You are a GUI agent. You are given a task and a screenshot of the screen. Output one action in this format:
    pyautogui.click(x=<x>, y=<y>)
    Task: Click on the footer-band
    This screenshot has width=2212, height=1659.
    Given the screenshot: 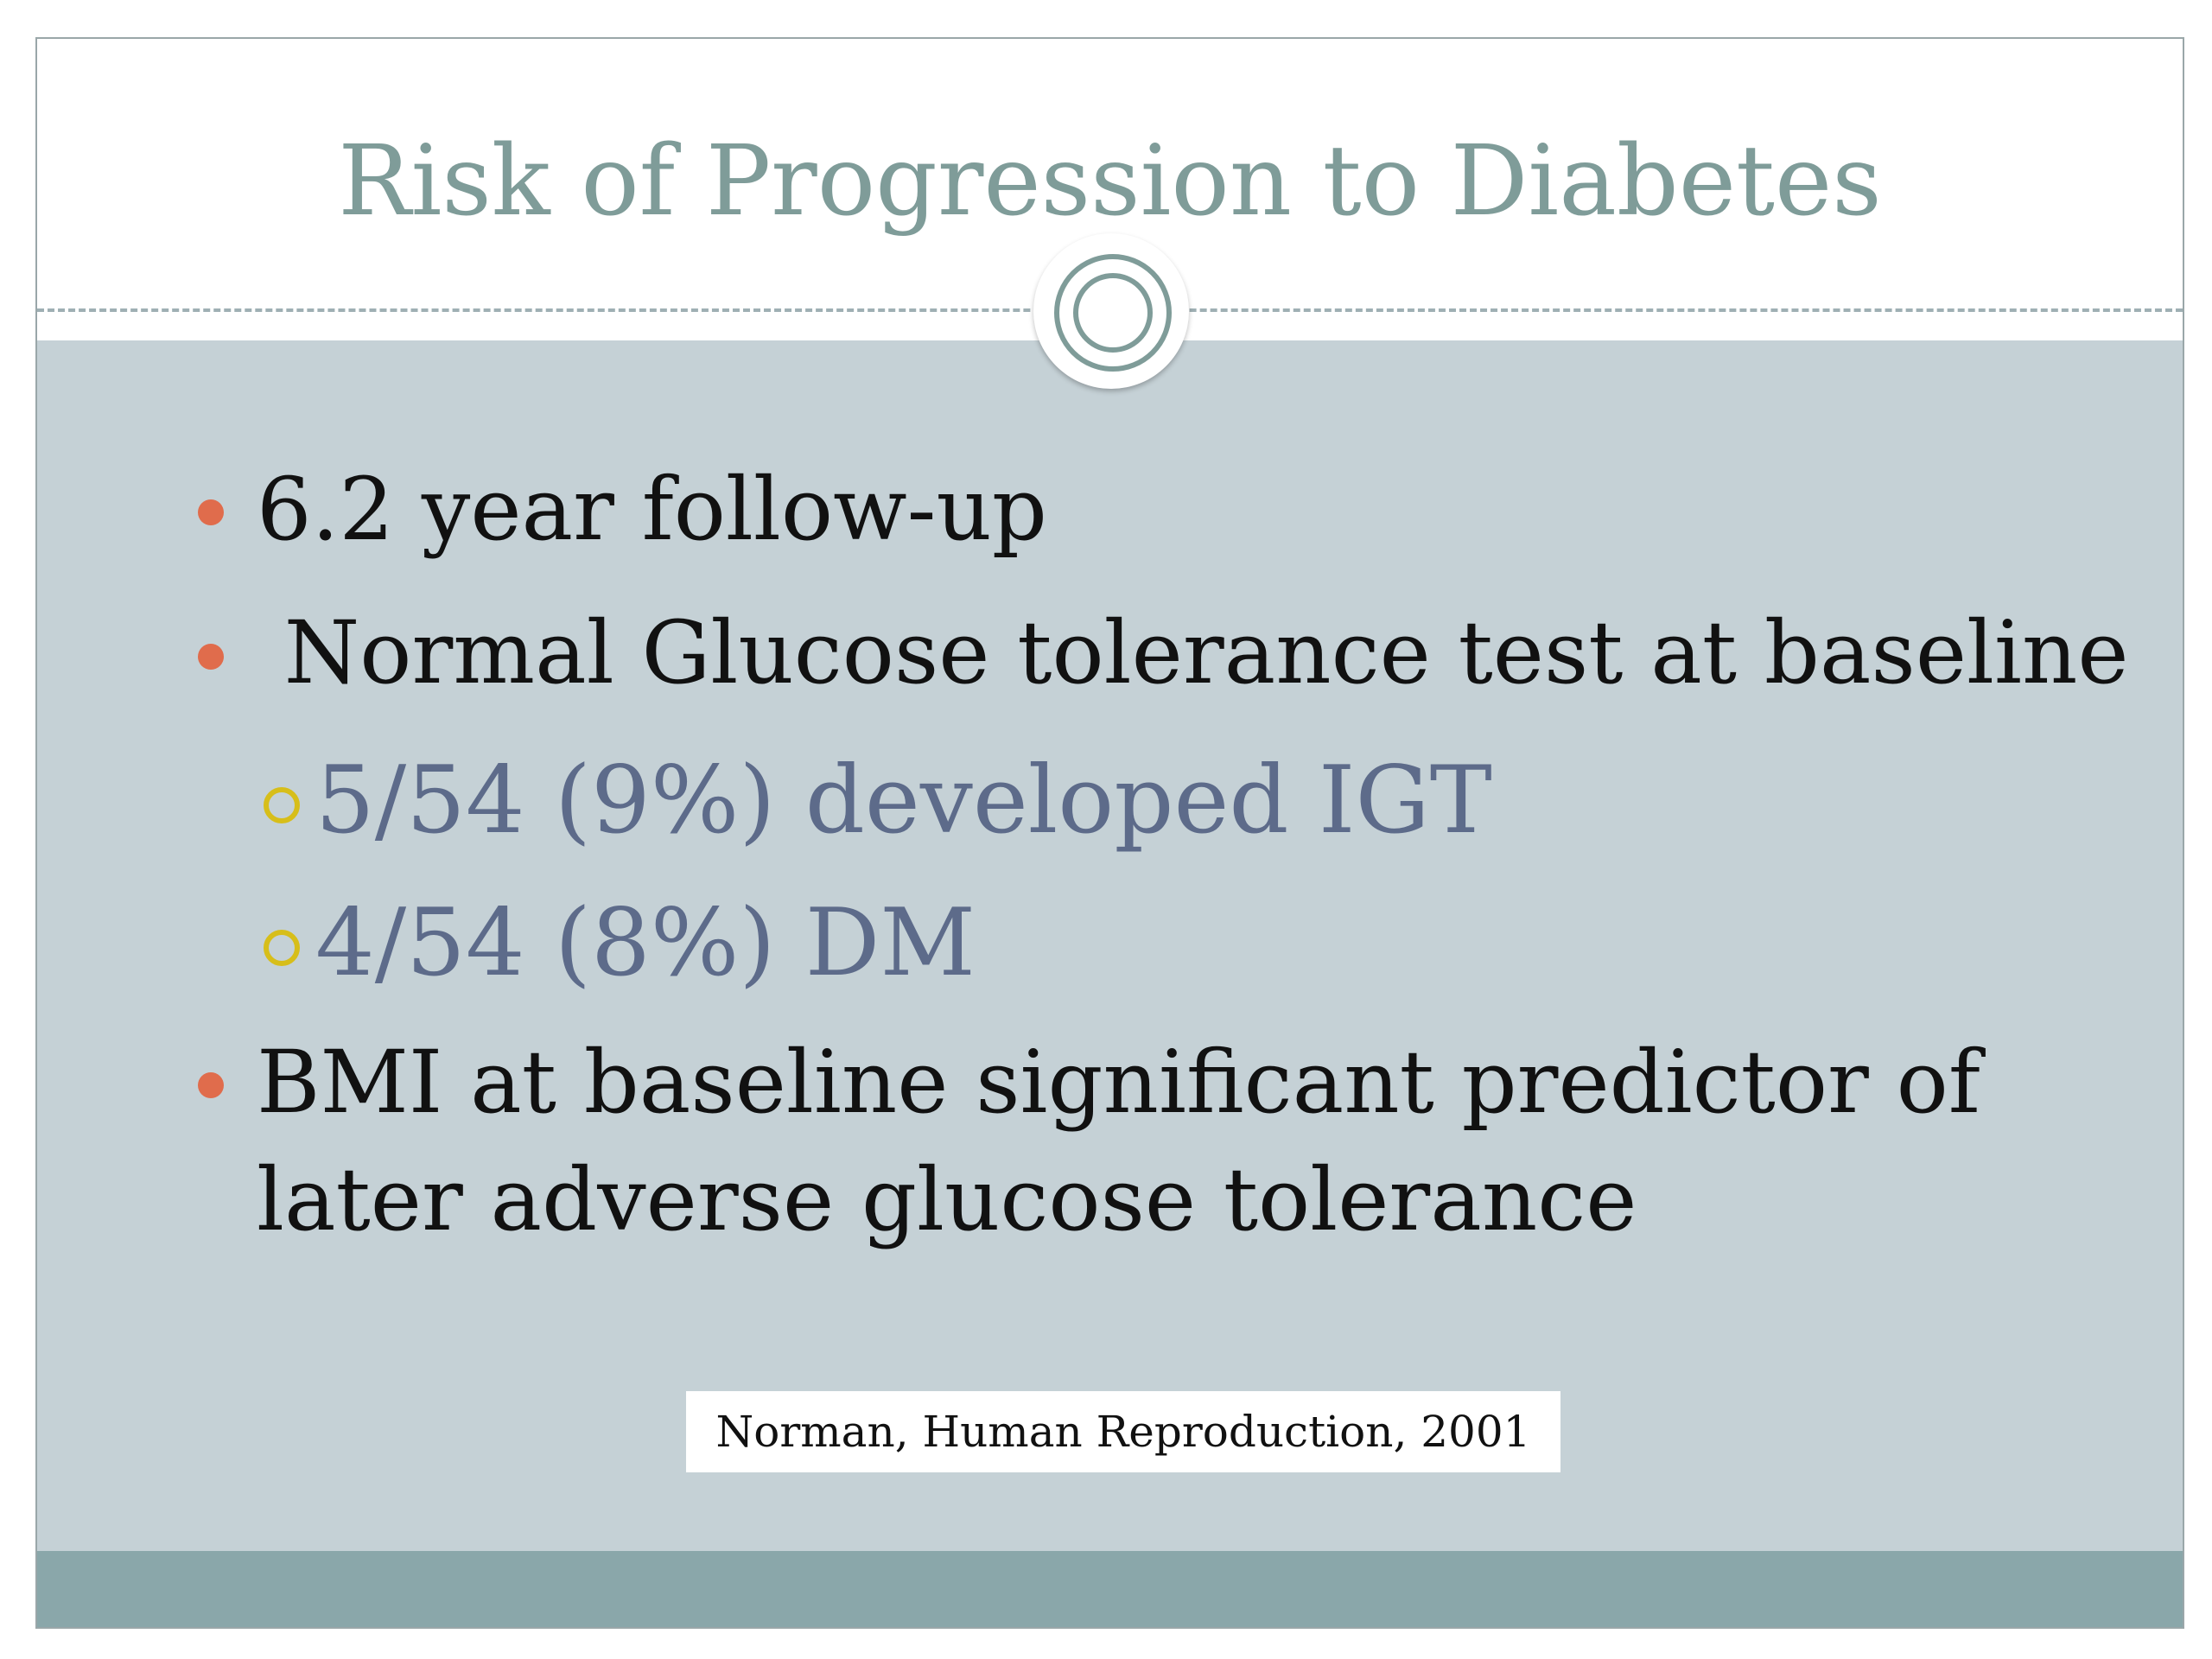 What is the action you would take?
    pyautogui.click(x=1110, y=1589)
    